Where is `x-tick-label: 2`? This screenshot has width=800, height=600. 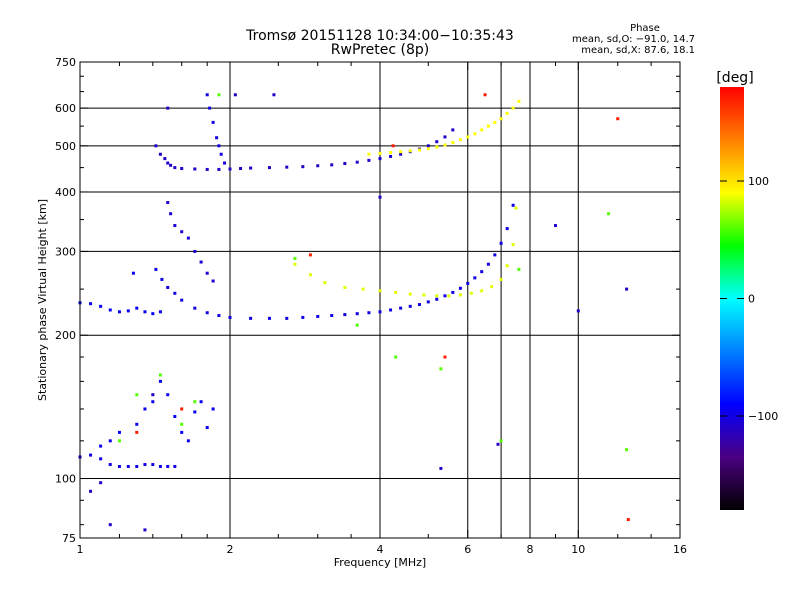
x-tick-label: 2 is located at coordinates (230, 549).